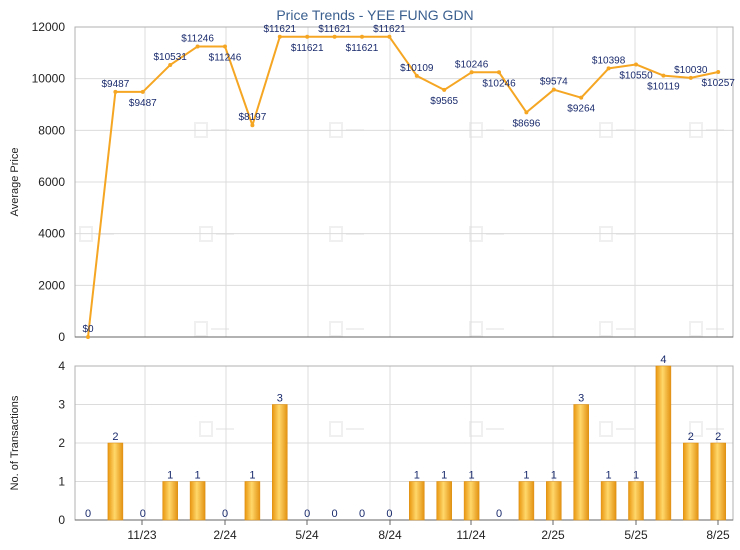  Describe the element at coordinates (51, 234) in the screenshot. I see `price-y-tick-label: 4000` at that location.